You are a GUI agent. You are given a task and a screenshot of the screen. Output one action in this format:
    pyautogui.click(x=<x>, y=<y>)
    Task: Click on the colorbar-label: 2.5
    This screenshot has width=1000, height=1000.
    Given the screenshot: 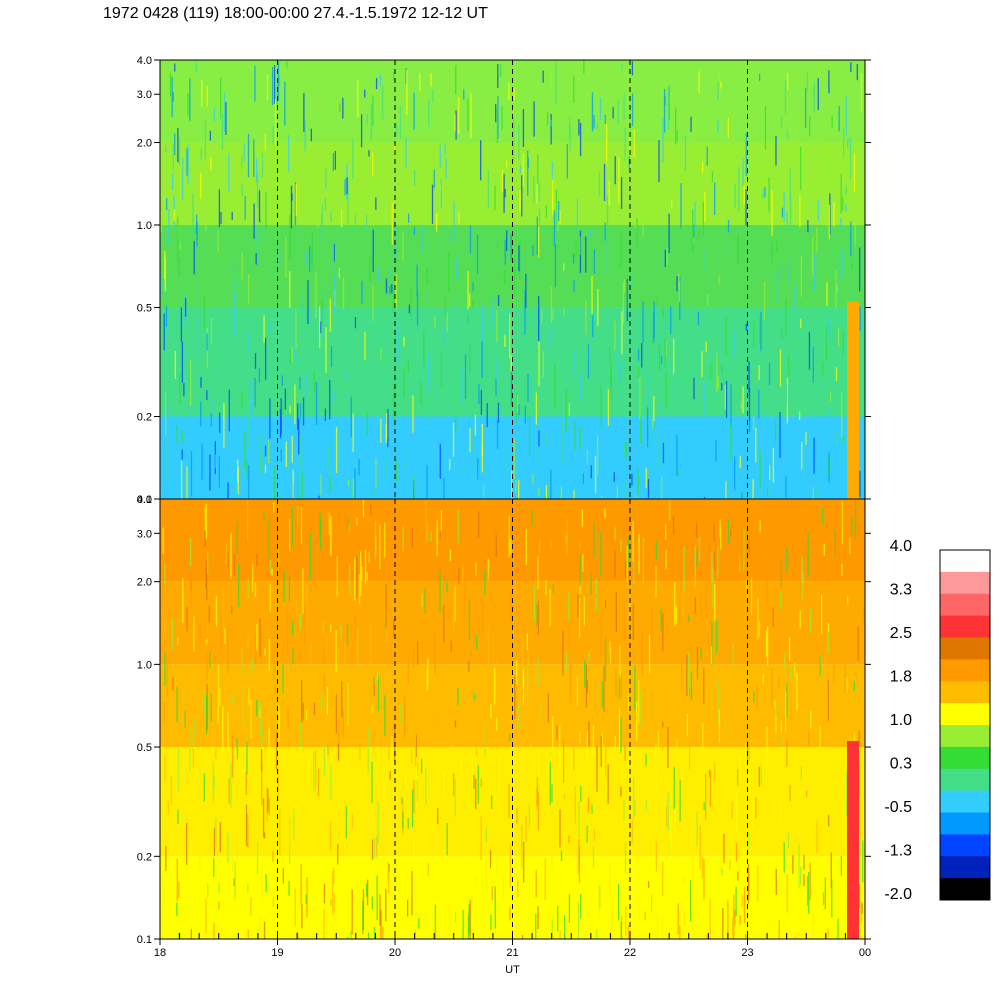 What is the action you would take?
    pyautogui.click(x=901, y=633)
    